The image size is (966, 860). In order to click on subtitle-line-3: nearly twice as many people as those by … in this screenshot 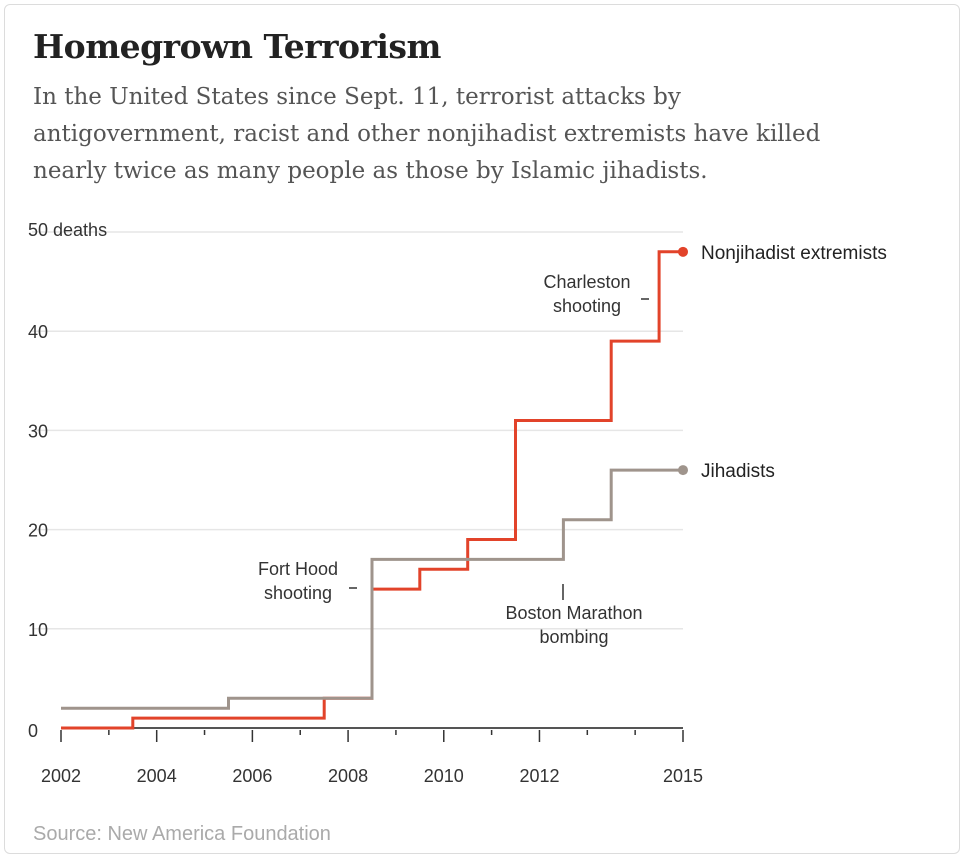, I will do `click(370, 171)`.